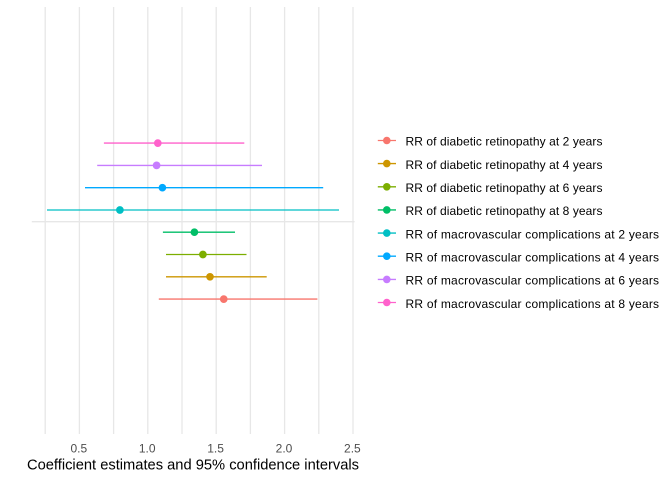 This screenshot has width=672, height=485. Describe the element at coordinates (147, 449) in the screenshot. I see `svg-text: 1.0` at that location.